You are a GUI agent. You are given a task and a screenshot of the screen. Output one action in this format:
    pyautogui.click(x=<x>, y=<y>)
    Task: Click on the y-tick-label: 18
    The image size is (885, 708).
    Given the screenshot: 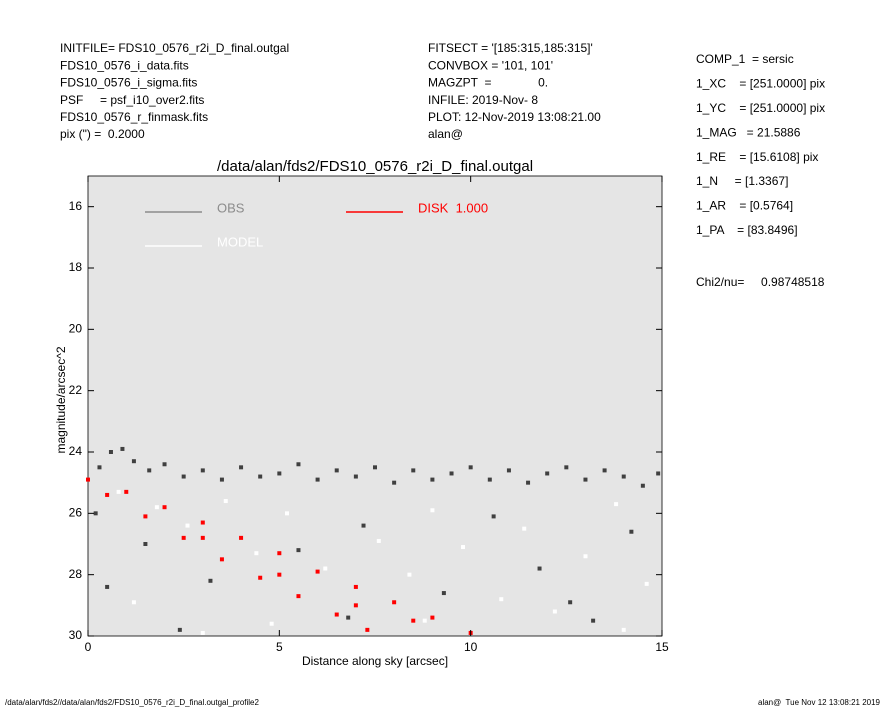 What is the action you would take?
    pyautogui.click(x=76, y=267)
    